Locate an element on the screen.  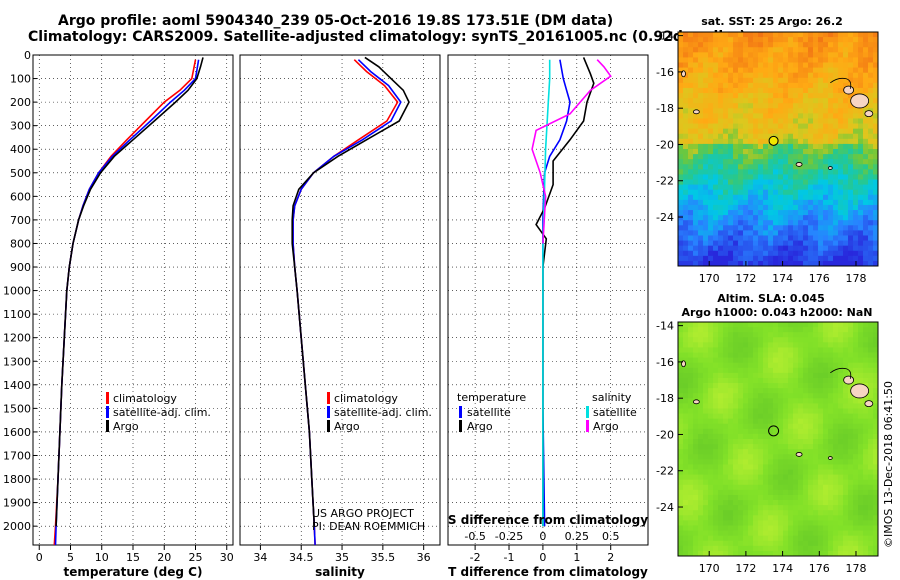
sla-lon-tick-label: 172 is located at coordinates (745, 568).